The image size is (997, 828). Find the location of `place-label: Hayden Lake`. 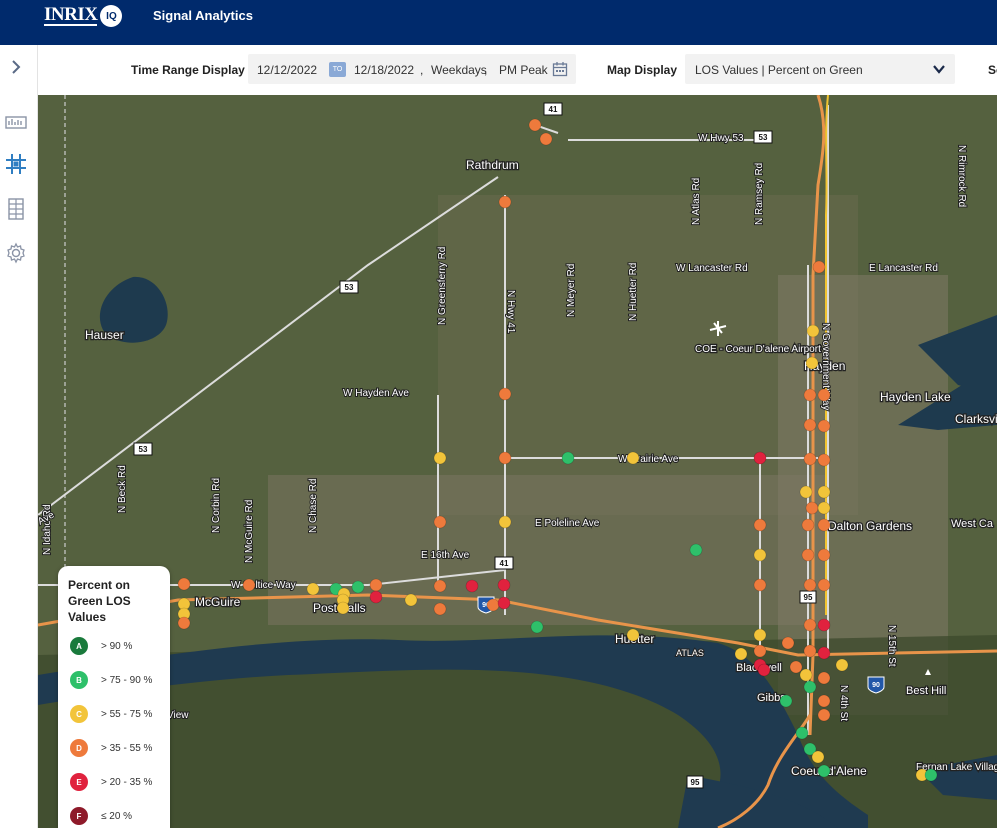

place-label: Hayden Lake is located at coordinates (915, 397).